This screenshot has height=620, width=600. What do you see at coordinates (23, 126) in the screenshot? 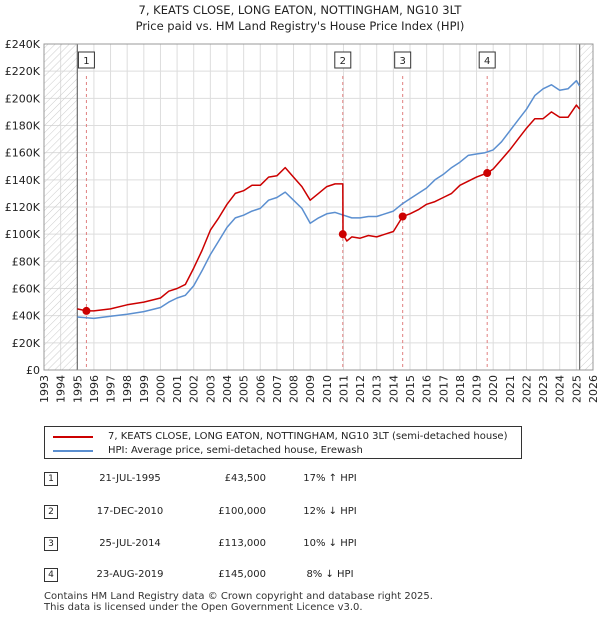
I see `y-tick-label: £180K` at bounding box center [23, 126].